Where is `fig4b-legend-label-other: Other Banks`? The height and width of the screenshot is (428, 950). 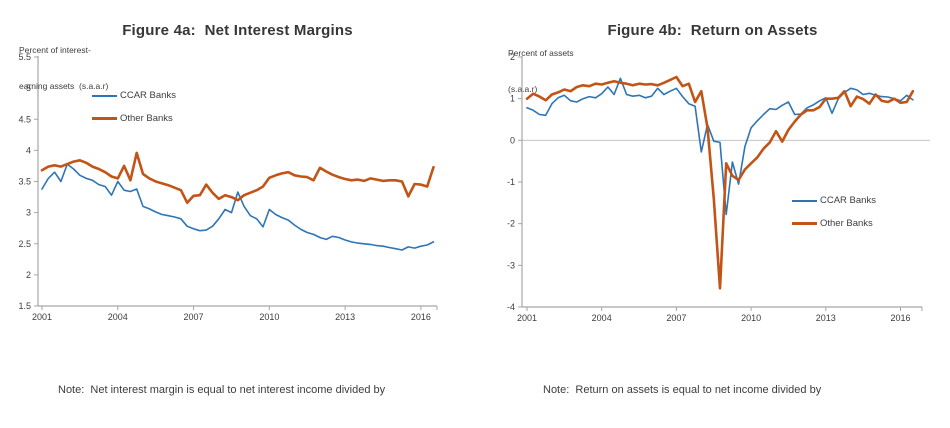 fig4b-legend-label-other: Other Banks is located at coordinates (846, 223).